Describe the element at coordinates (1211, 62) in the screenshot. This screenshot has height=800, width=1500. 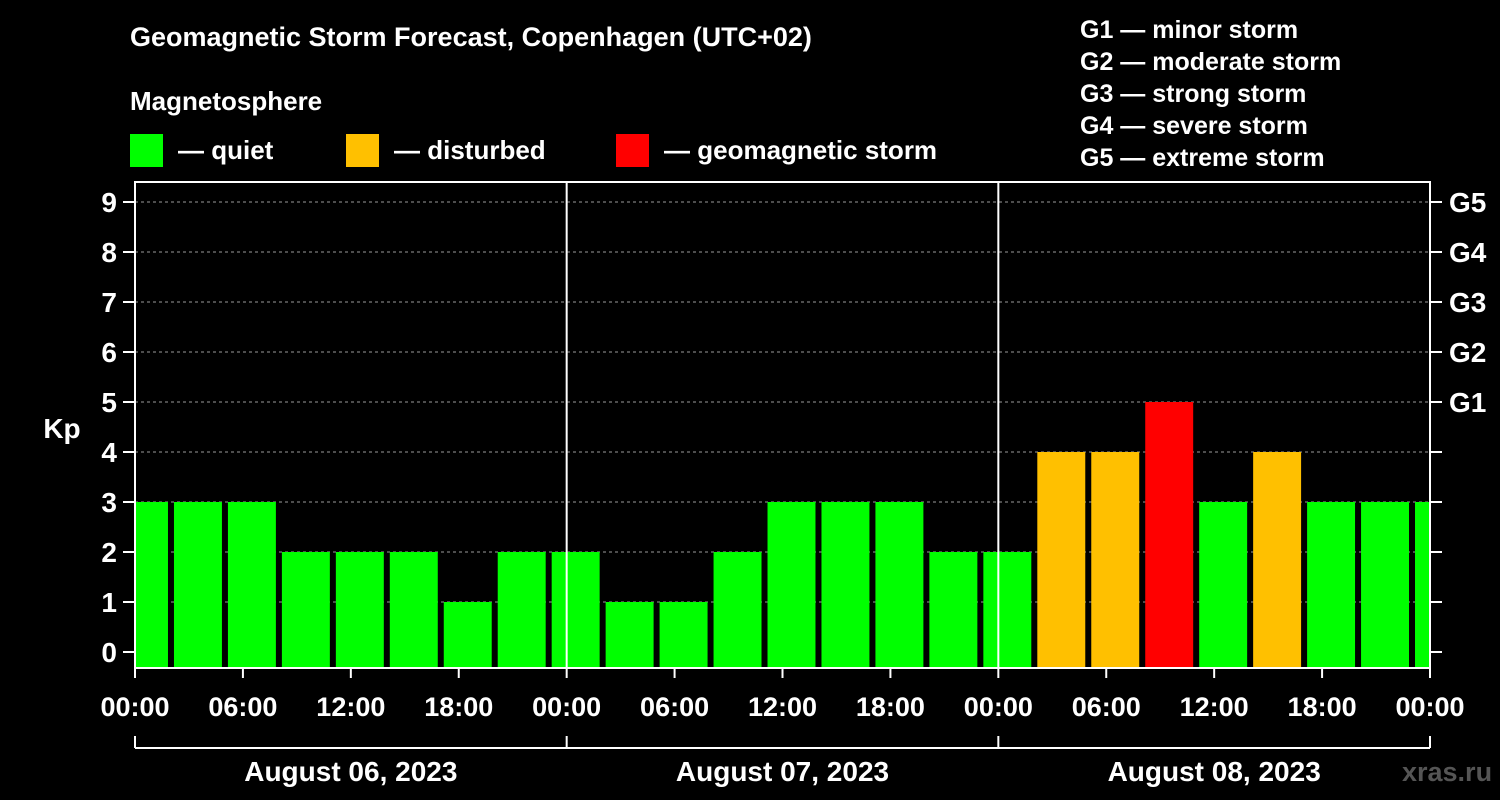
I see `storm-level-g2: G2 — moderate storm` at that location.